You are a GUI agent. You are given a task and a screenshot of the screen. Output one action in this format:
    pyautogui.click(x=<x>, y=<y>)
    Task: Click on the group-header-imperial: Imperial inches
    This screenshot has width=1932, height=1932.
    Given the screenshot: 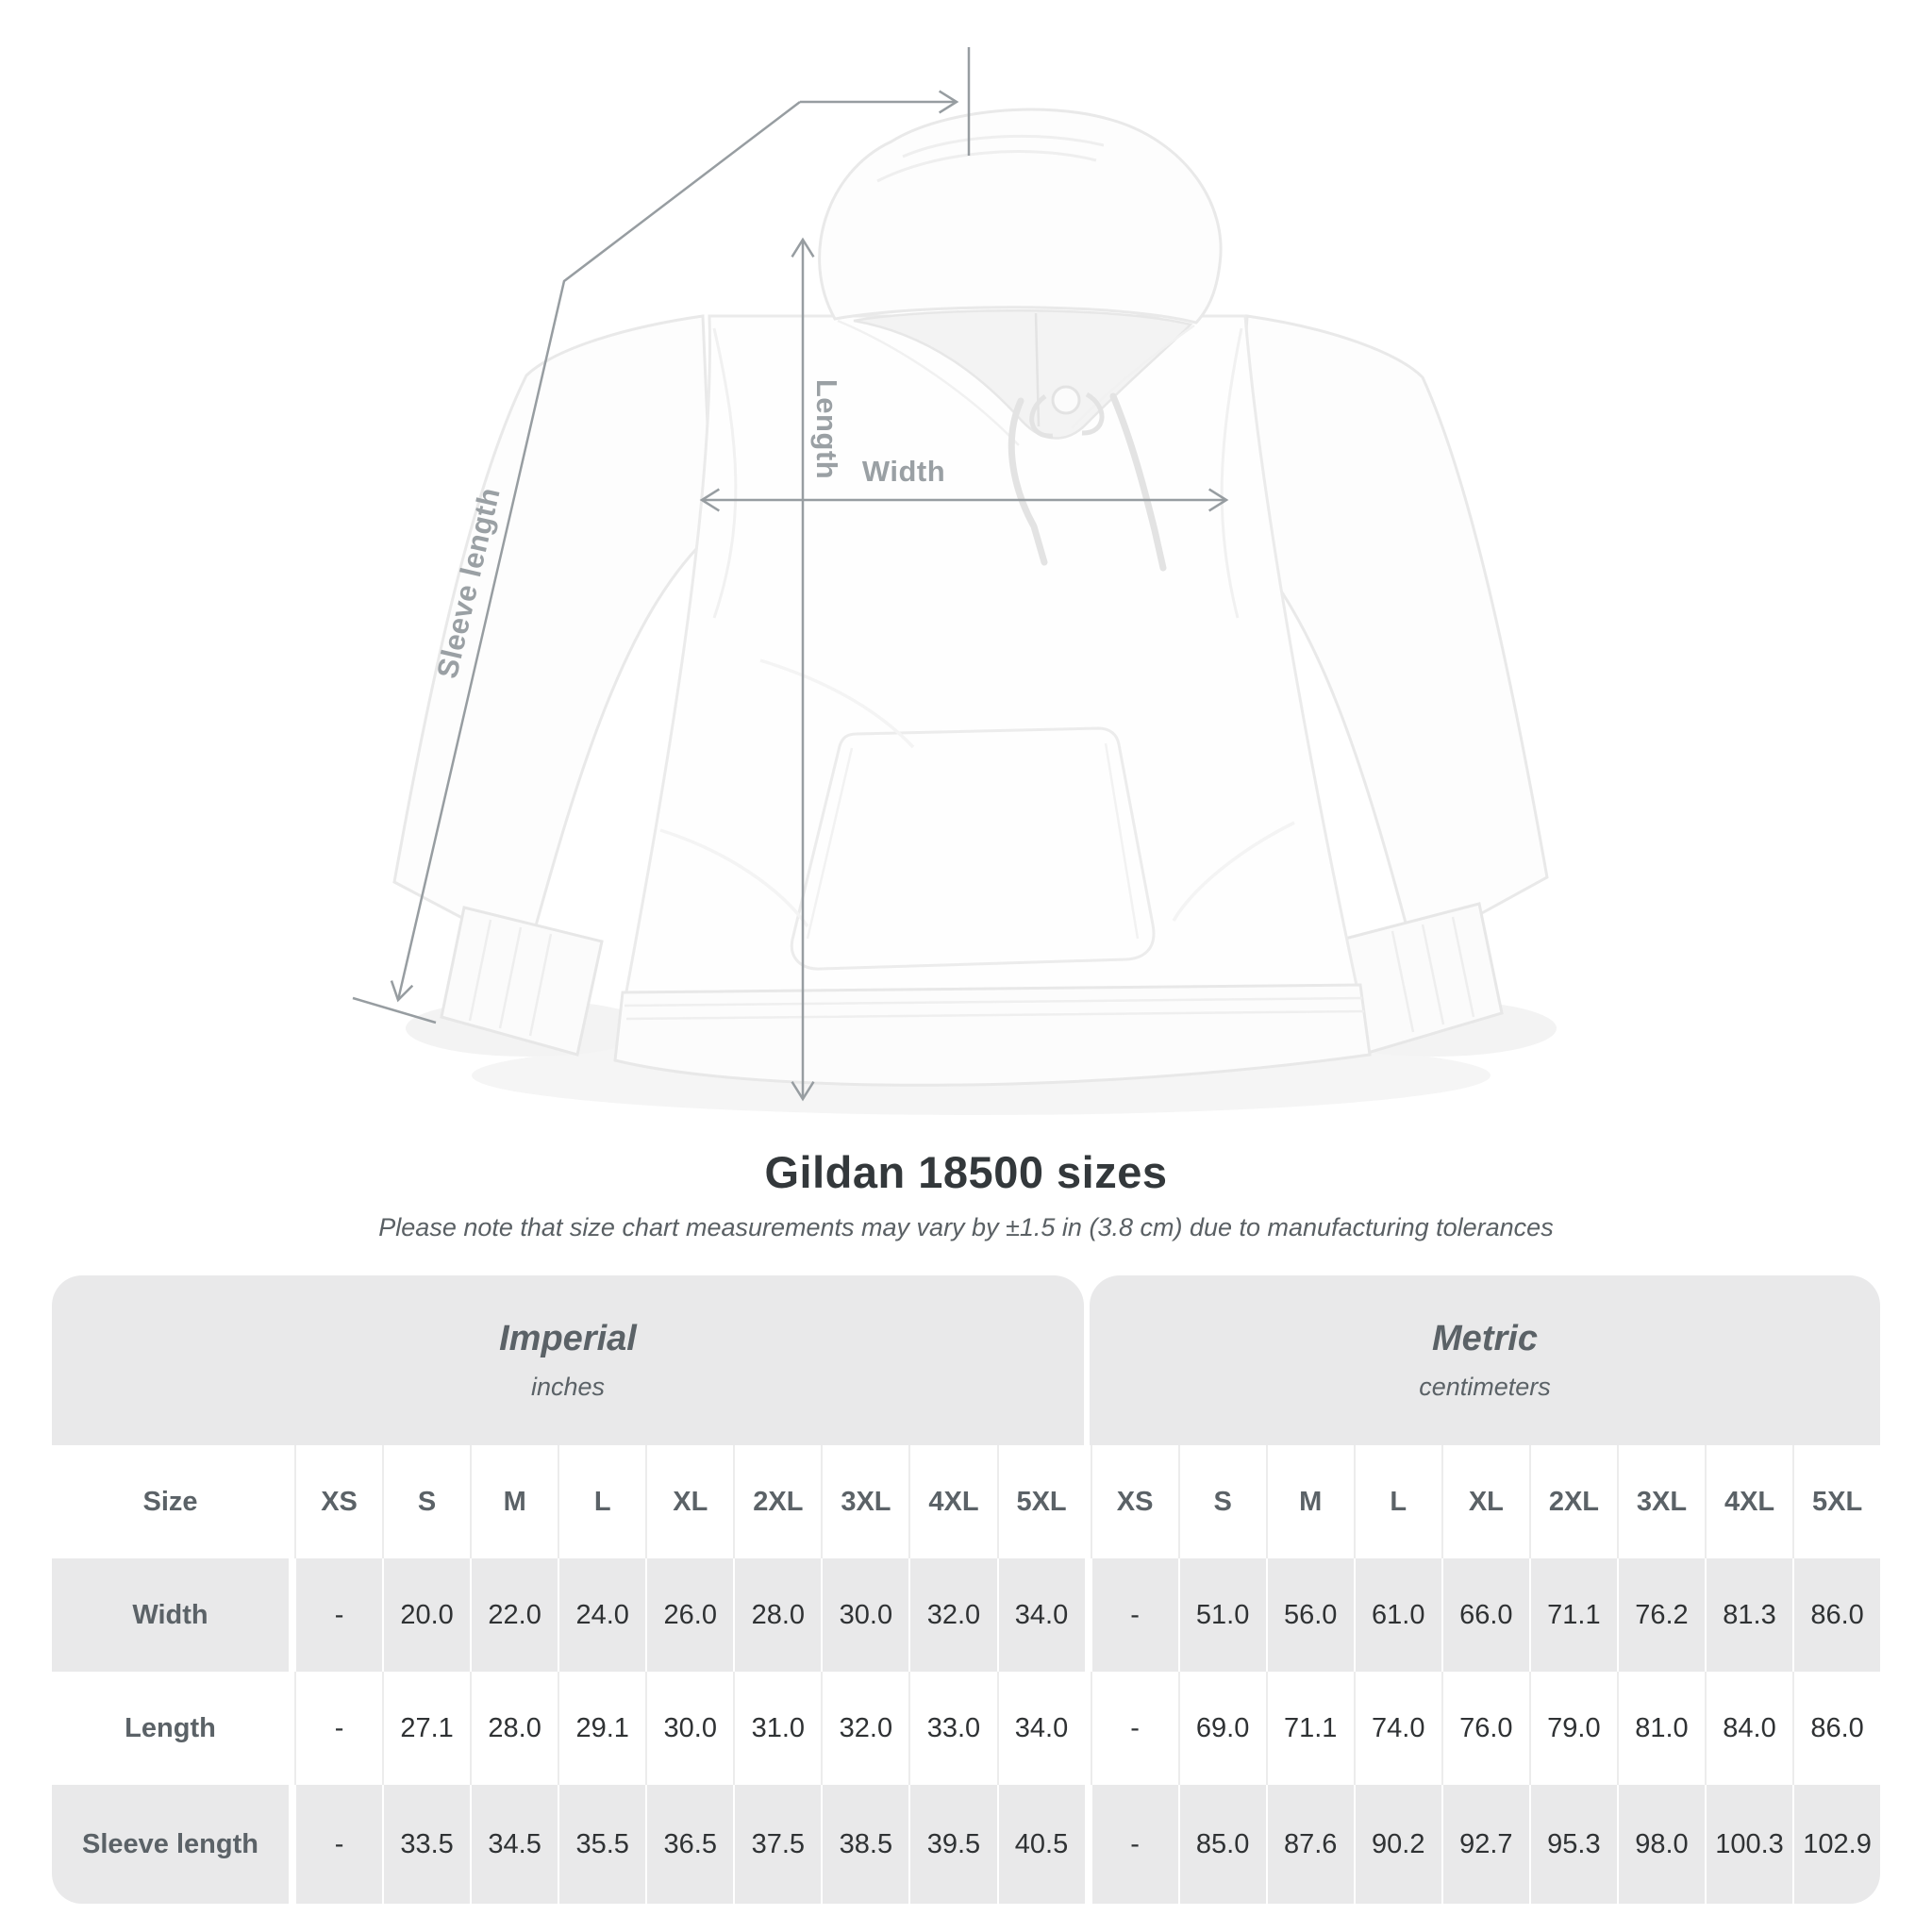 What is the action you would take?
    pyautogui.click(x=568, y=1360)
    